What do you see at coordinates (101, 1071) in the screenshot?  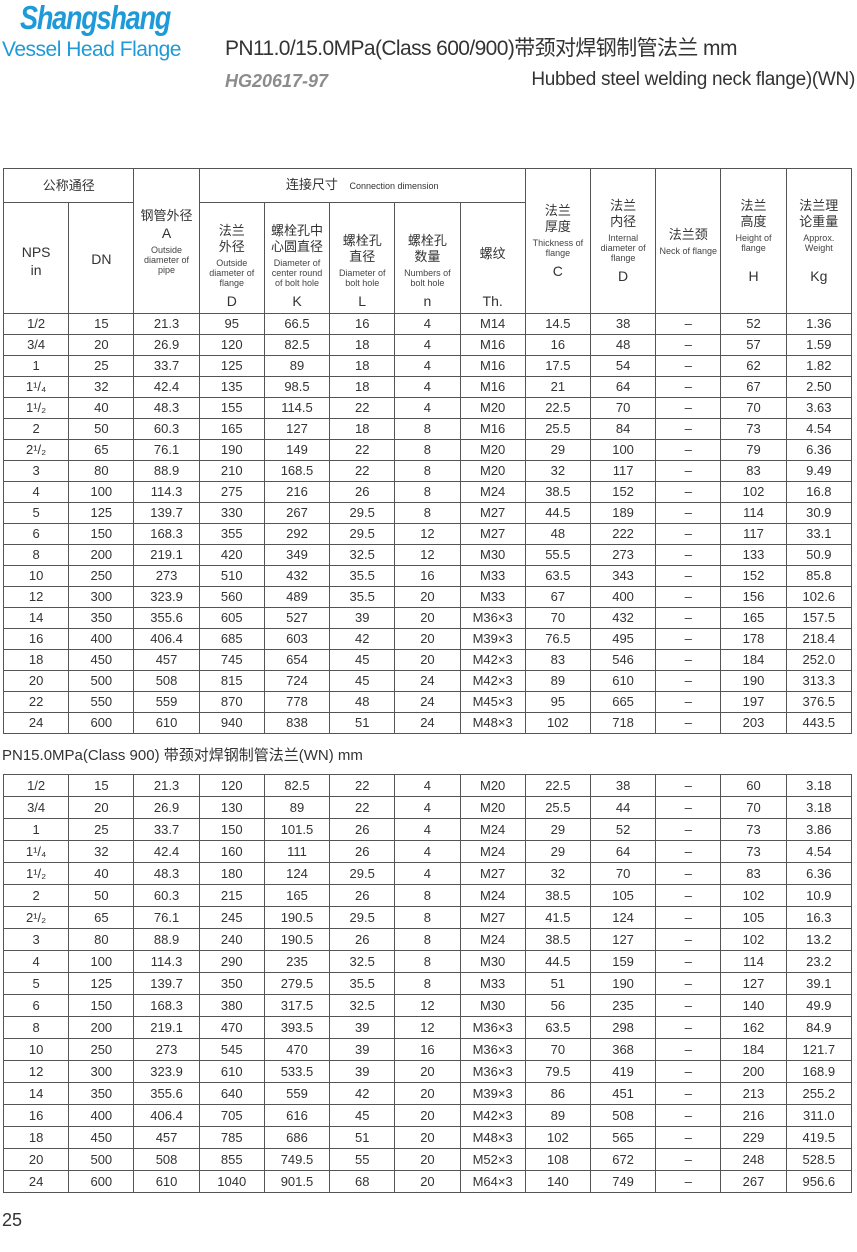 I see `cell-dn: 300` at bounding box center [101, 1071].